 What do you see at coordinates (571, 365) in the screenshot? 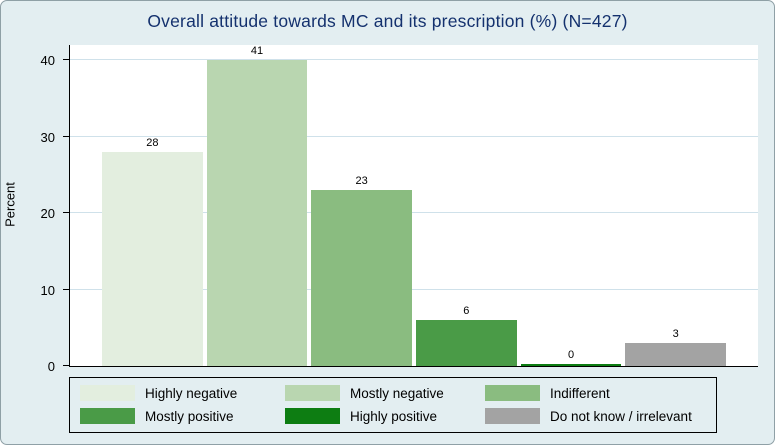
I see `bar-highly-positive` at bounding box center [571, 365].